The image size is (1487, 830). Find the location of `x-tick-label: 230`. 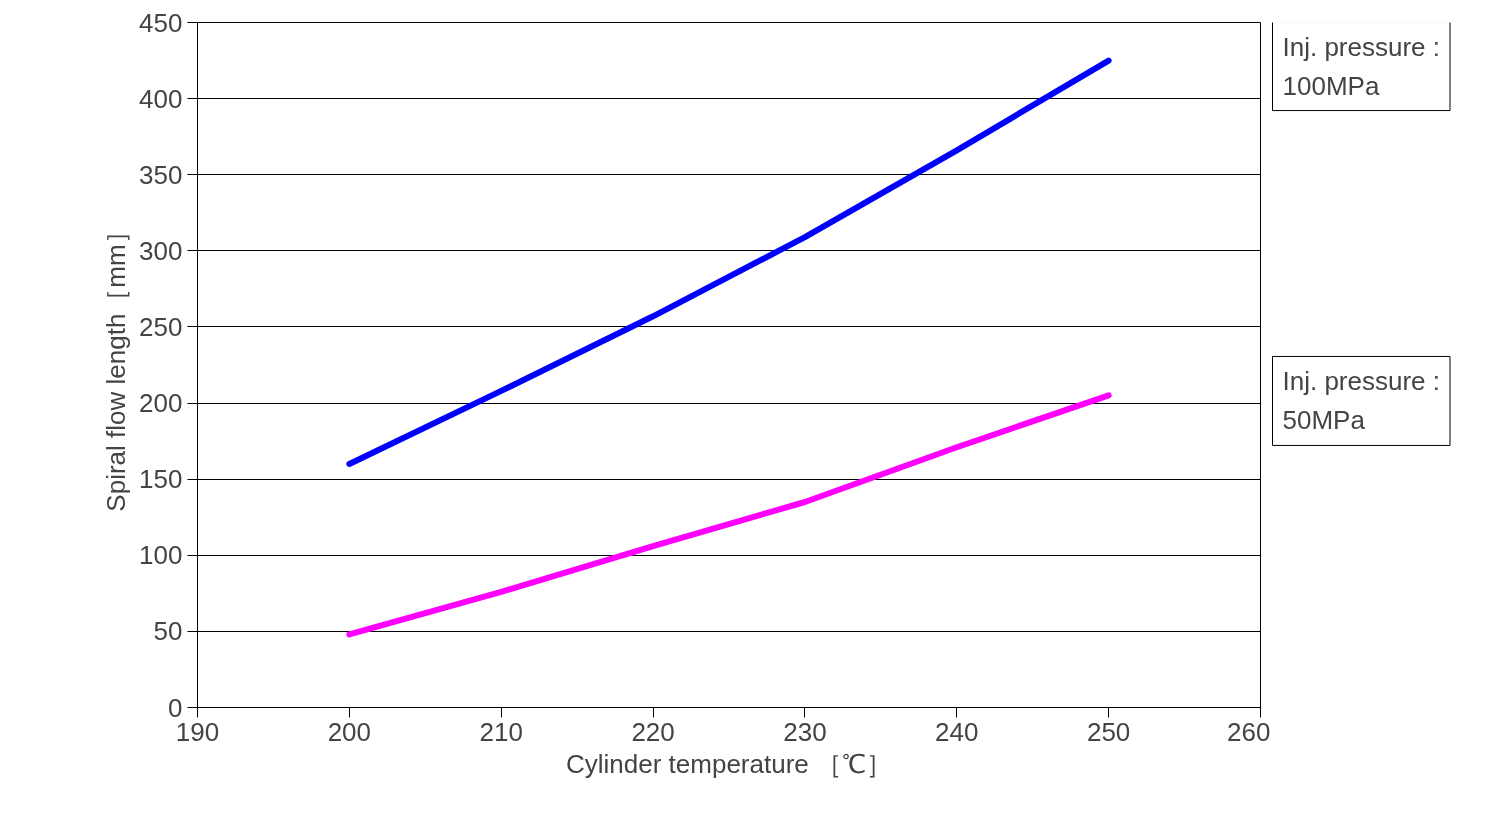

x-tick-label: 230 is located at coordinates (805, 731).